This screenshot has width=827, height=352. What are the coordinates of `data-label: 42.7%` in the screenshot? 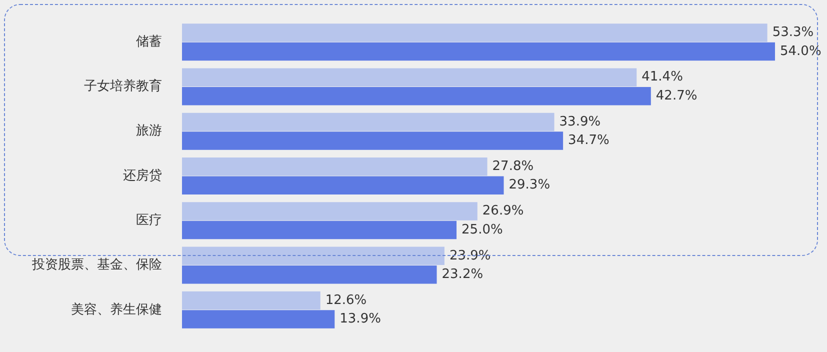 It's located at (677, 96).